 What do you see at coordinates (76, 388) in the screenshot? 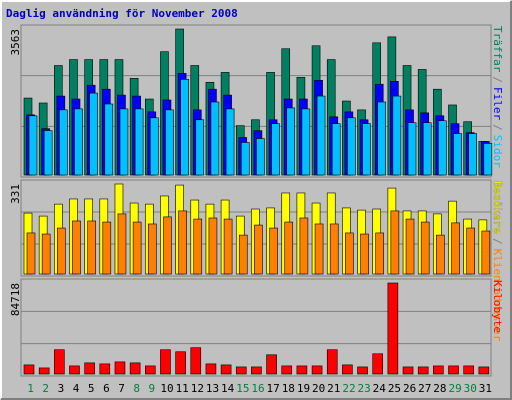
I see `x-tick-label: 4` at bounding box center [76, 388].